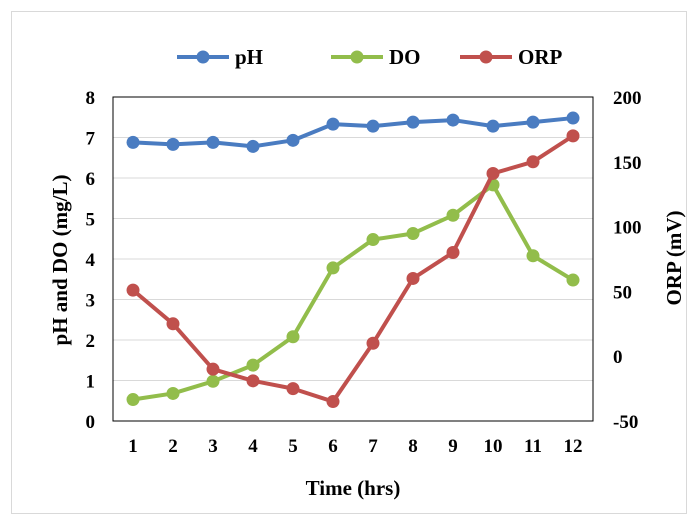  Describe the element at coordinates (220, 57) in the screenshot. I see `legend-item-ph: pH` at that location.